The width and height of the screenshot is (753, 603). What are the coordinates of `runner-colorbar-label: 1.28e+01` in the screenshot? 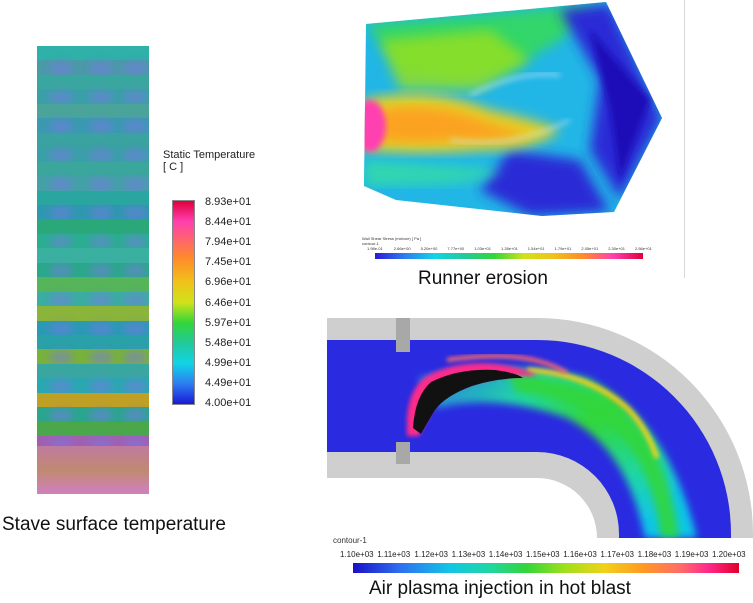 It's located at (509, 248).